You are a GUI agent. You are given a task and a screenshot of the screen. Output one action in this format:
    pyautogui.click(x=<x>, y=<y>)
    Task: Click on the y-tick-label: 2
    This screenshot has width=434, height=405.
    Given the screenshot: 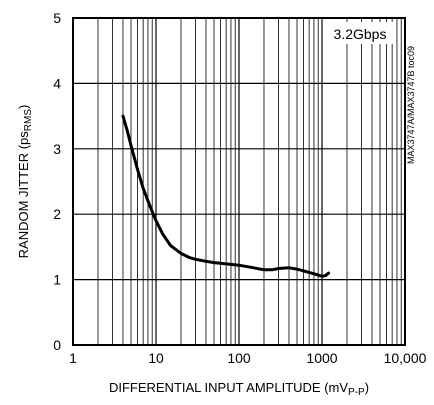 What is the action you would take?
    pyautogui.click(x=57, y=214)
    